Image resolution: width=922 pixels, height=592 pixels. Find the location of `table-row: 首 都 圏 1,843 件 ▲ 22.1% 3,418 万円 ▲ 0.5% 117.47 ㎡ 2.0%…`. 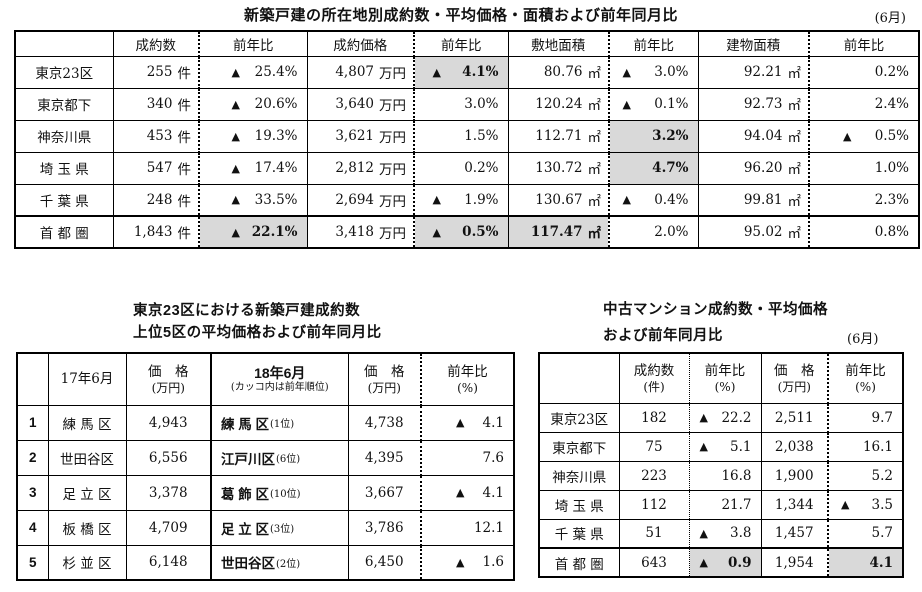

table-row: 首 都 圏 1,843 件 ▲ 22.1% 3,418 万円 ▲ 0.5% 117.47 ㎡ 2.0%… is located at coordinates (467, 232).